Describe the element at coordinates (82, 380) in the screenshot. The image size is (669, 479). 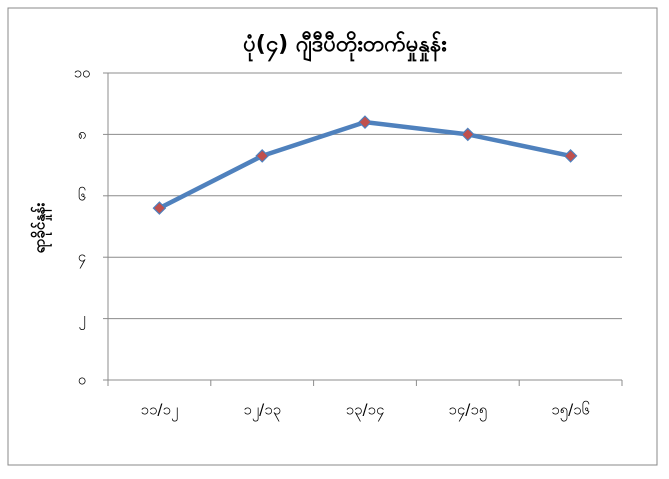
I see `y-tick-label: ၀` at that location.